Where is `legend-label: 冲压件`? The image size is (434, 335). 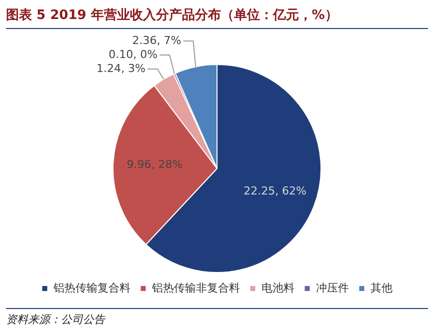 legend-label: 冲压件 is located at coordinates (332, 287).